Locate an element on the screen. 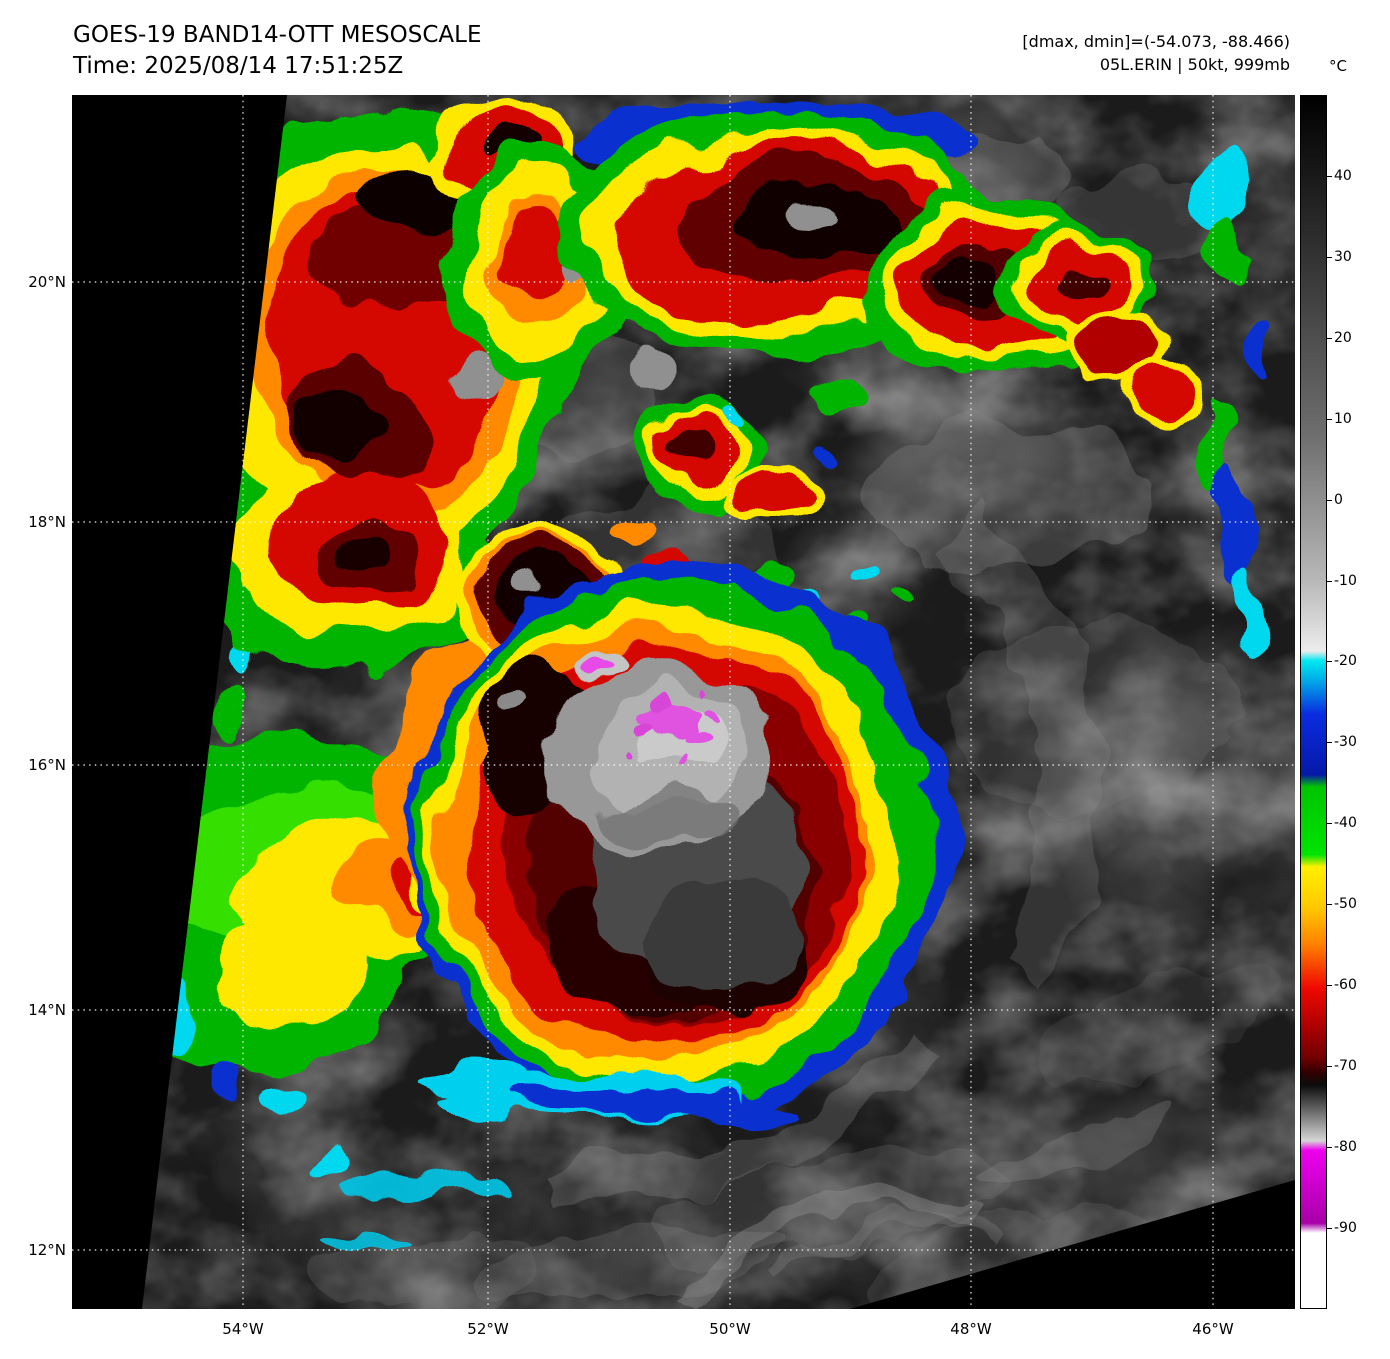  lat-label: 14°N is located at coordinates (47, 1010).